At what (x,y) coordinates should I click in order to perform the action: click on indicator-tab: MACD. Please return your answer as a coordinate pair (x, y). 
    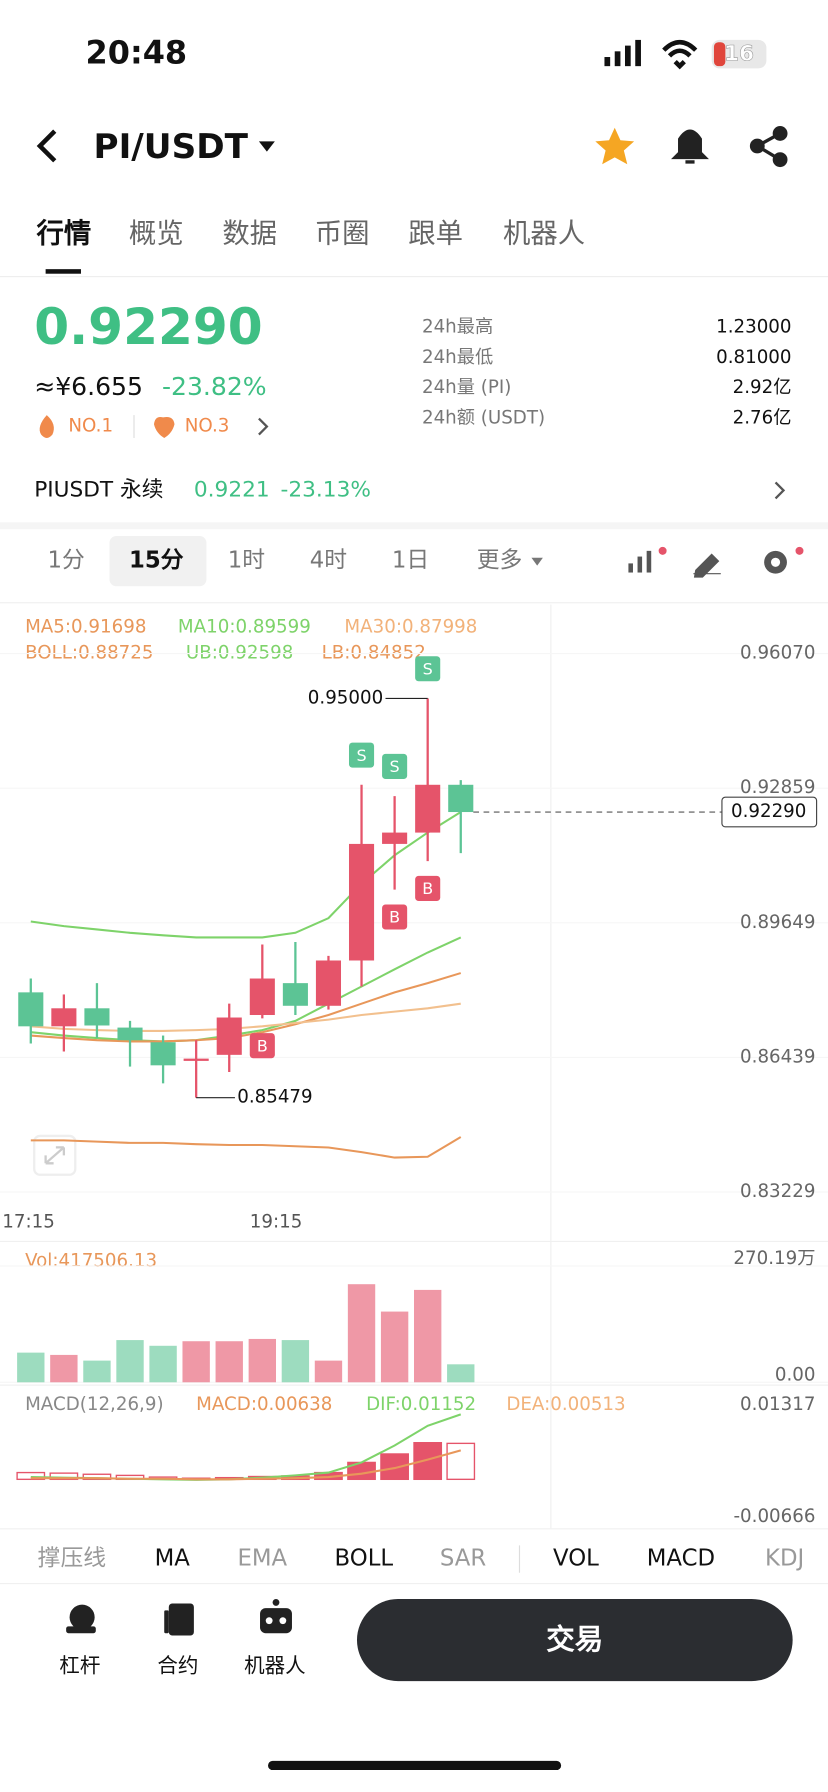
    Looking at the image, I should click on (681, 1559).